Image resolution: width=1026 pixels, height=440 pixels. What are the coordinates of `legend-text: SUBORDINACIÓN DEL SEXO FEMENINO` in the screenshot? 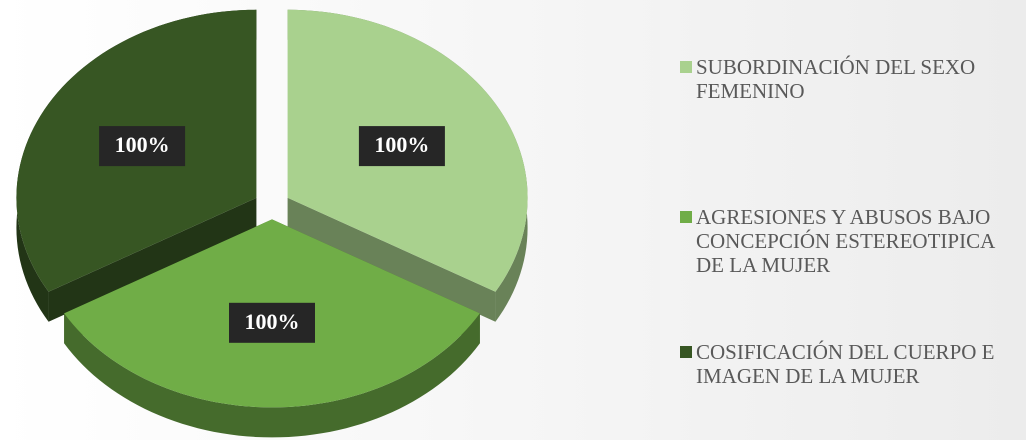 It's located at (836, 79).